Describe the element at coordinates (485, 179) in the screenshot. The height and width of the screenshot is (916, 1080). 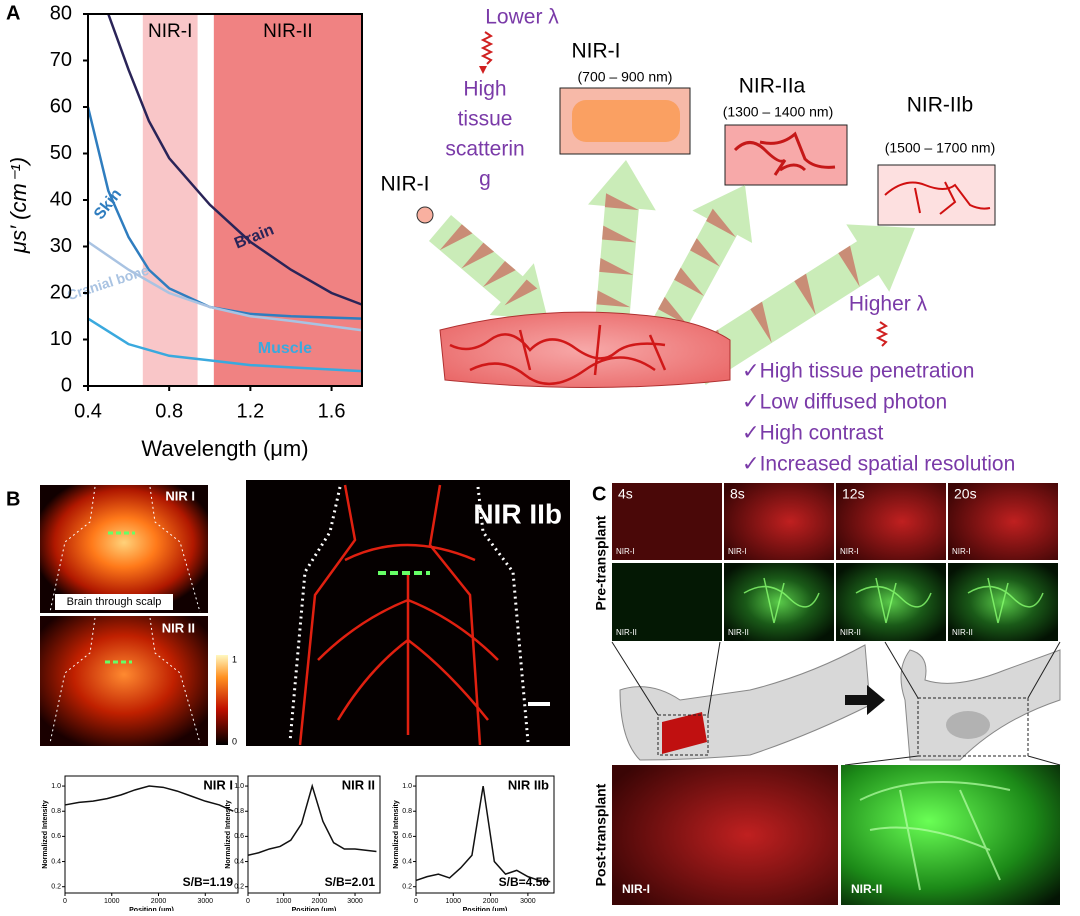
I see `scatter-text: g` at that location.